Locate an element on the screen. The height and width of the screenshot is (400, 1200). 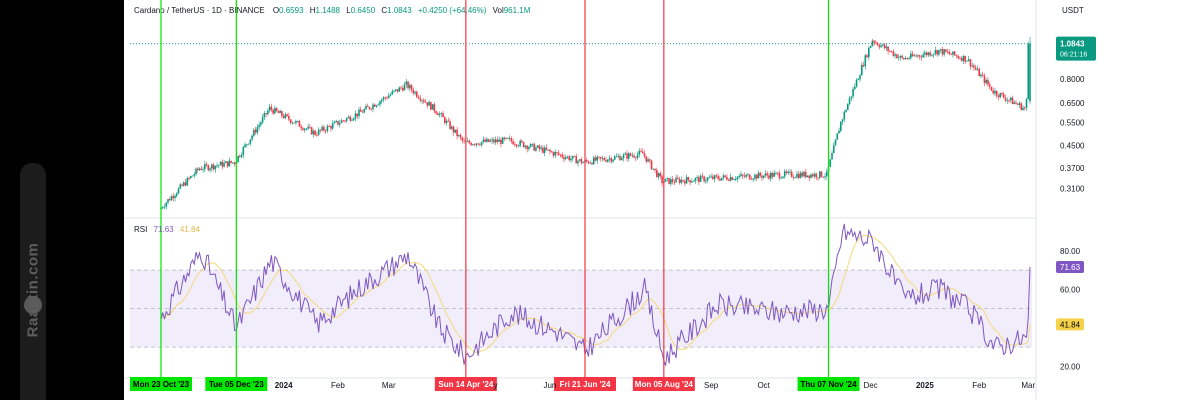
x-tick-dec: Dec is located at coordinates (870, 385).